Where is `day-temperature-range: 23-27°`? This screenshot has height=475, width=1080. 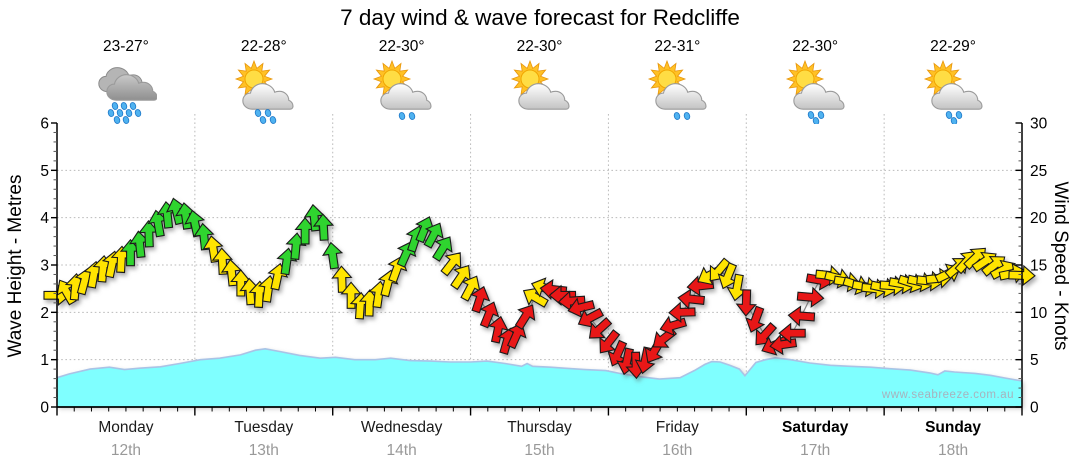 day-temperature-range: 23-27° is located at coordinates (126, 46).